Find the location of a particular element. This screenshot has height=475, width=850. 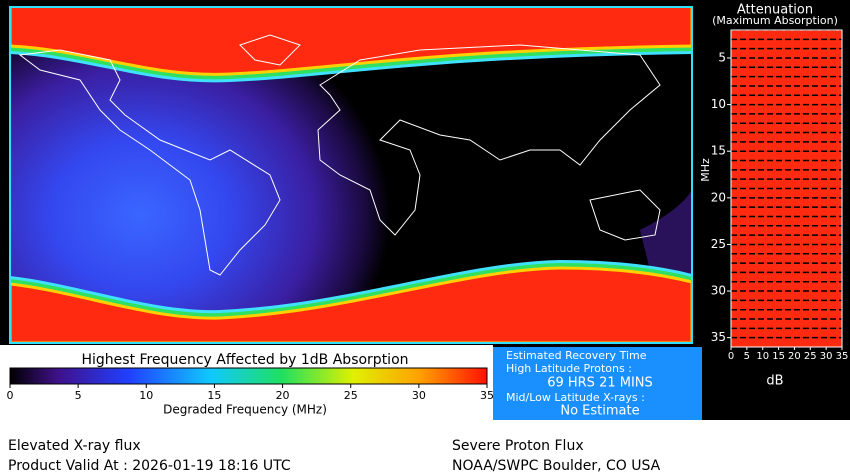

high-lat-label: High Latitude Protons : is located at coordinates (569, 368).